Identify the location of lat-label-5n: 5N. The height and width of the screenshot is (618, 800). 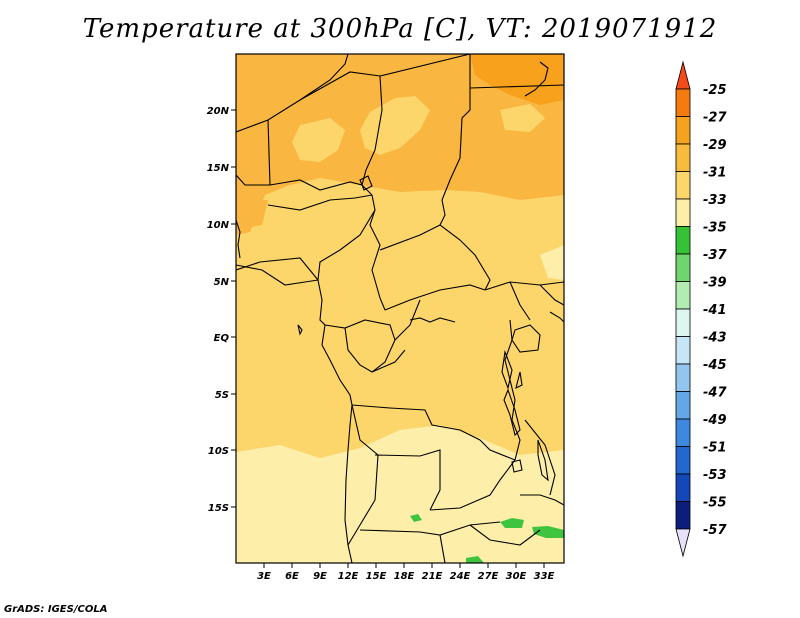
(222, 282).